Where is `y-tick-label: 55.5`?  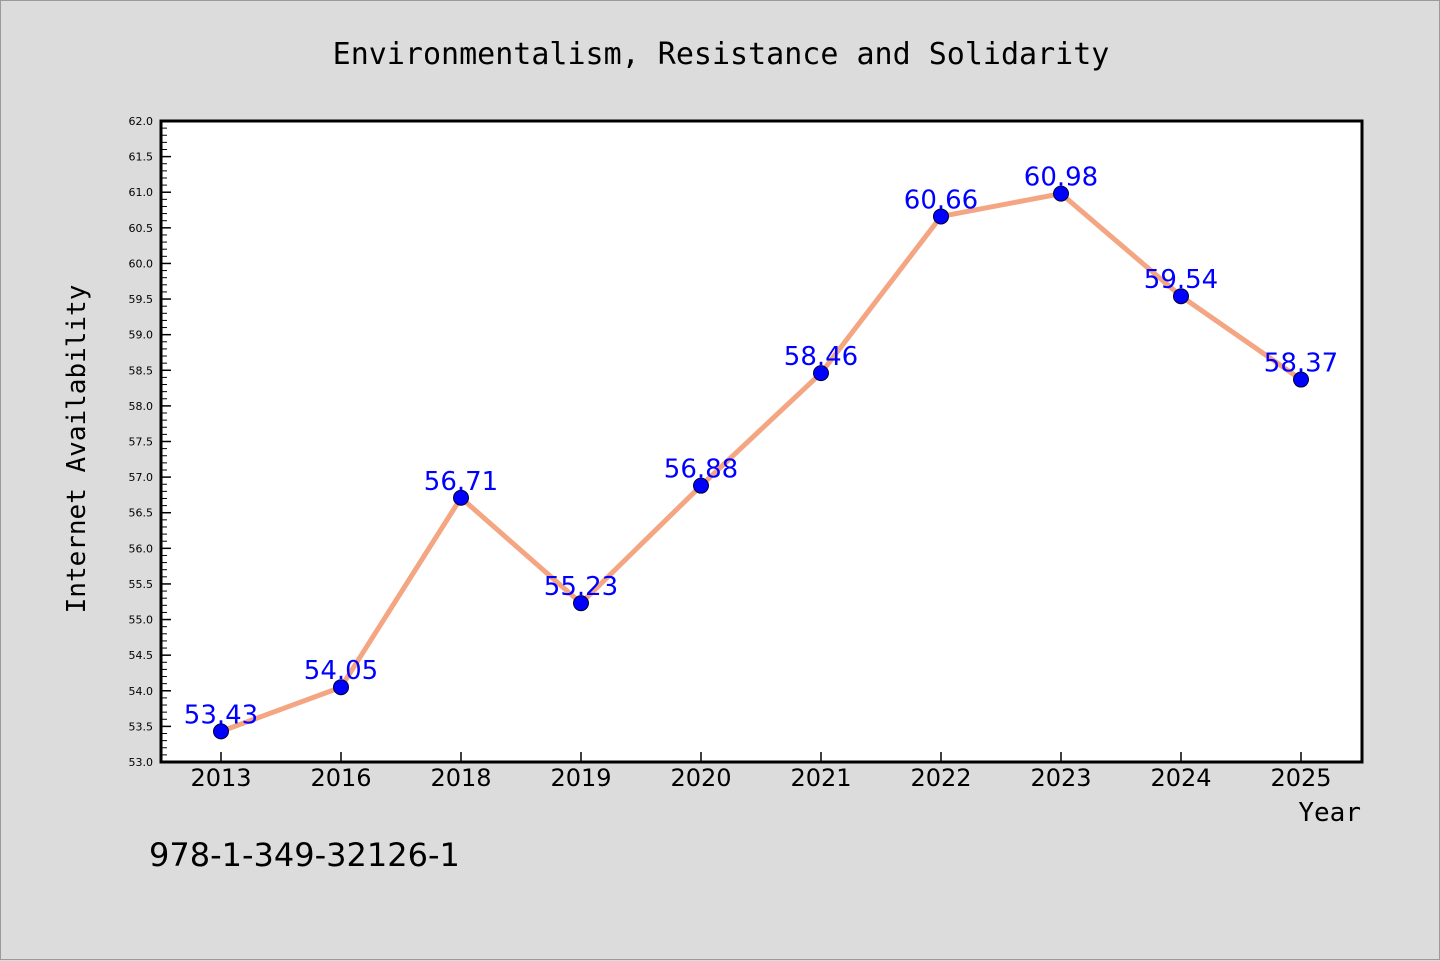 y-tick-label: 55.5 is located at coordinates (141, 584).